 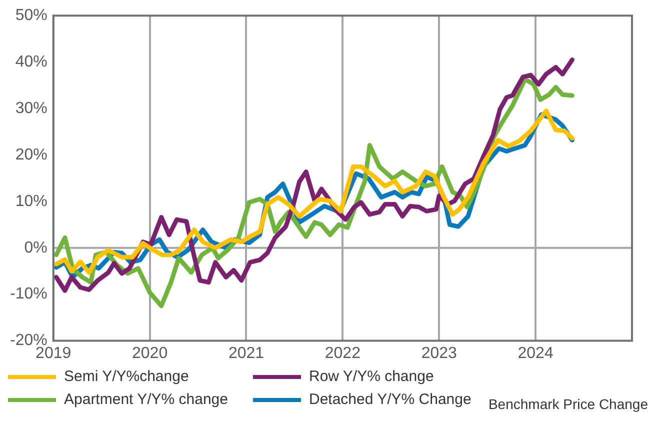 What do you see at coordinates (439, 353) in the screenshot?
I see `x-tick-label: 2023` at bounding box center [439, 353].